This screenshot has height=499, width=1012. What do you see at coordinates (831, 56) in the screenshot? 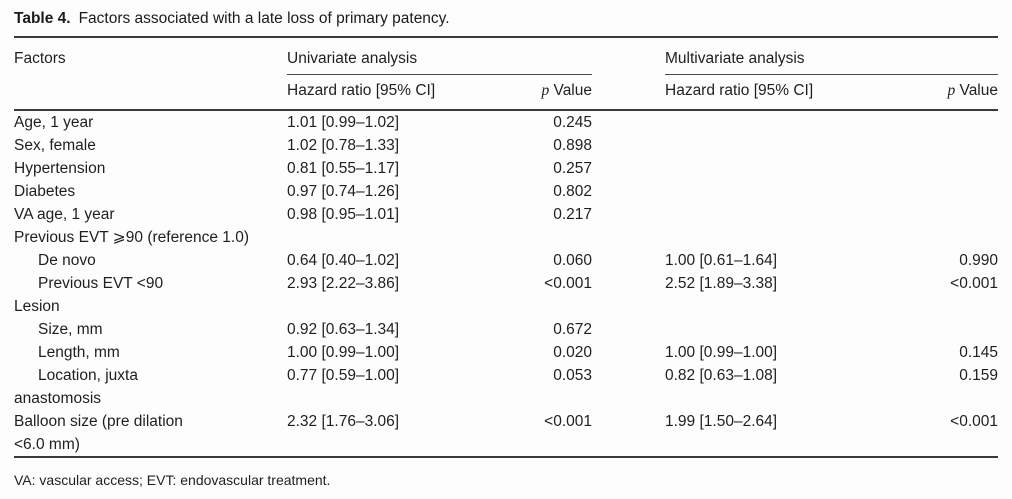
I see `column-group-multivariate: Multivariate analysis` at bounding box center [831, 56].